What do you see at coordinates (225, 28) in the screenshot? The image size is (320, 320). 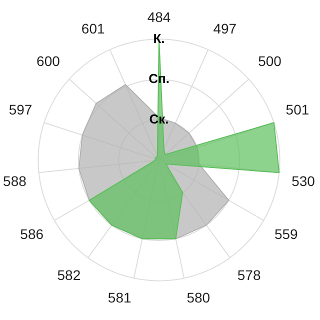 I see `spoke-label: 497` at bounding box center [225, 28].